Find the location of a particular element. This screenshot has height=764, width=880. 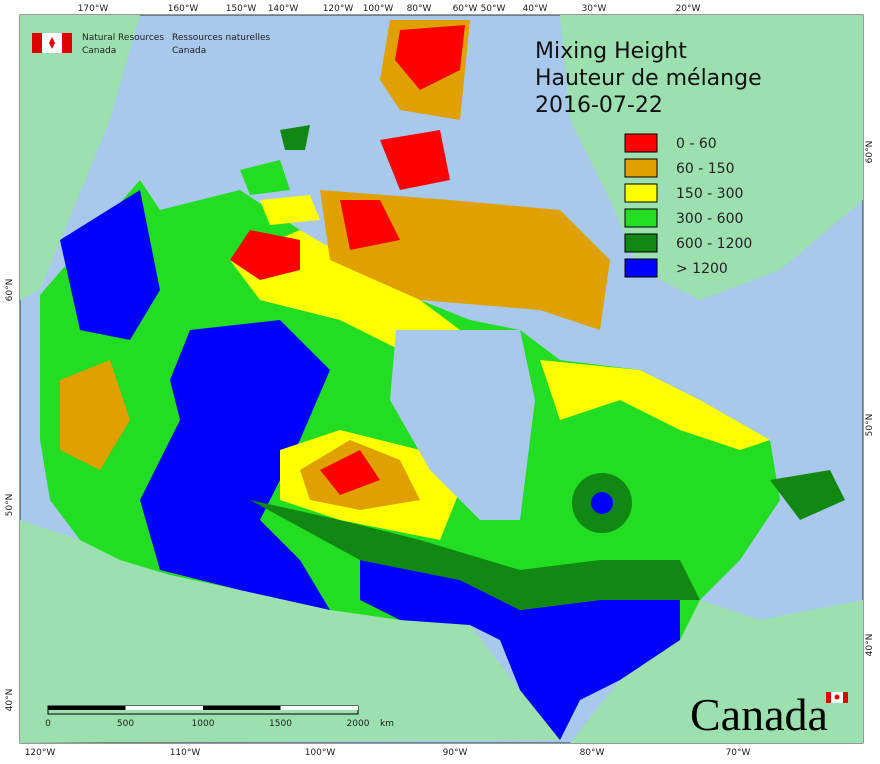

legend-label: 150 - 300 is located at coordinates (709, 194).